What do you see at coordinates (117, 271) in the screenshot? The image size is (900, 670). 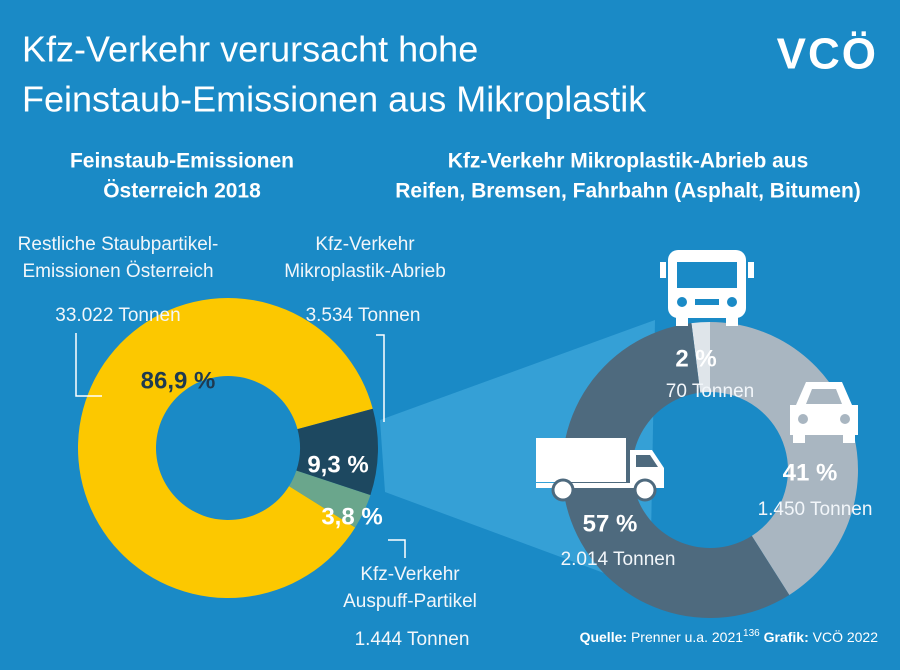 I see `category-label: Emissionen Österreich` at bounding box center [117, 271].